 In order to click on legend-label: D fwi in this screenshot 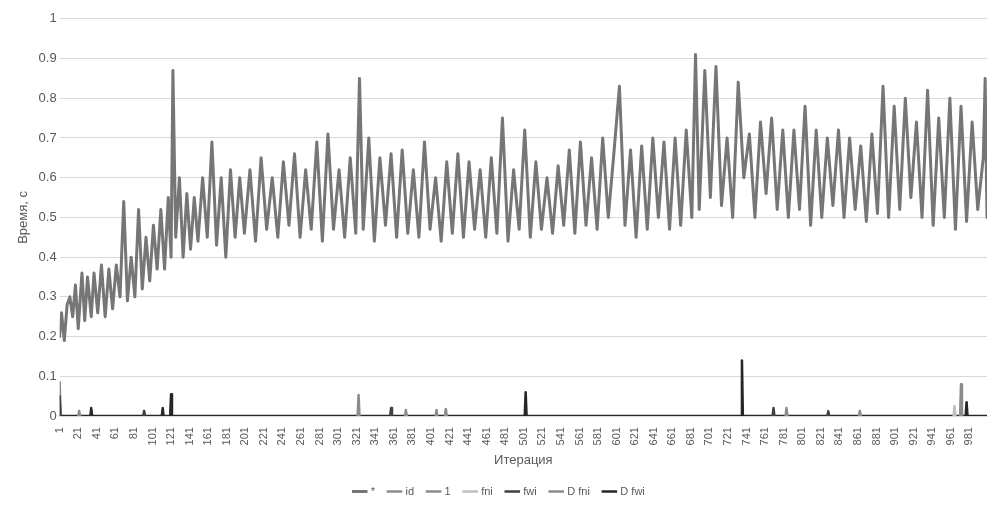, I will do `click(632, 490)`.